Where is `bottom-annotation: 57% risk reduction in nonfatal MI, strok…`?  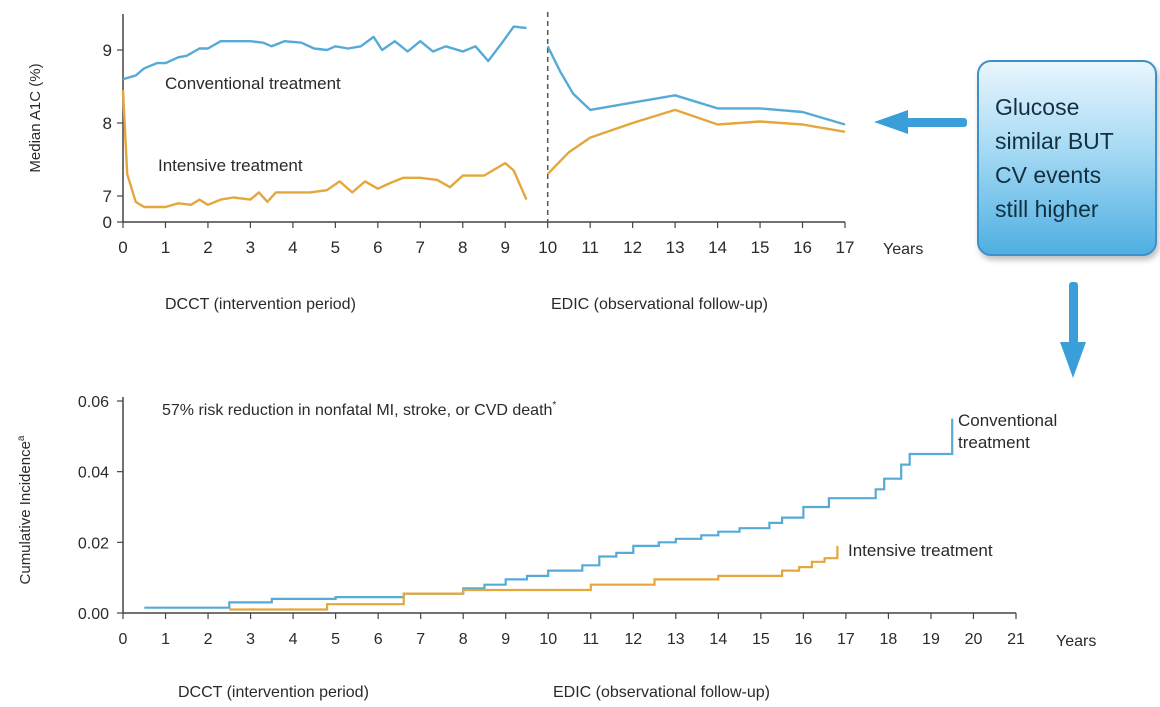 bottom-annotation: 57% risk reduction in nonfatal MI, strok… is located at coordinates (359, 409).